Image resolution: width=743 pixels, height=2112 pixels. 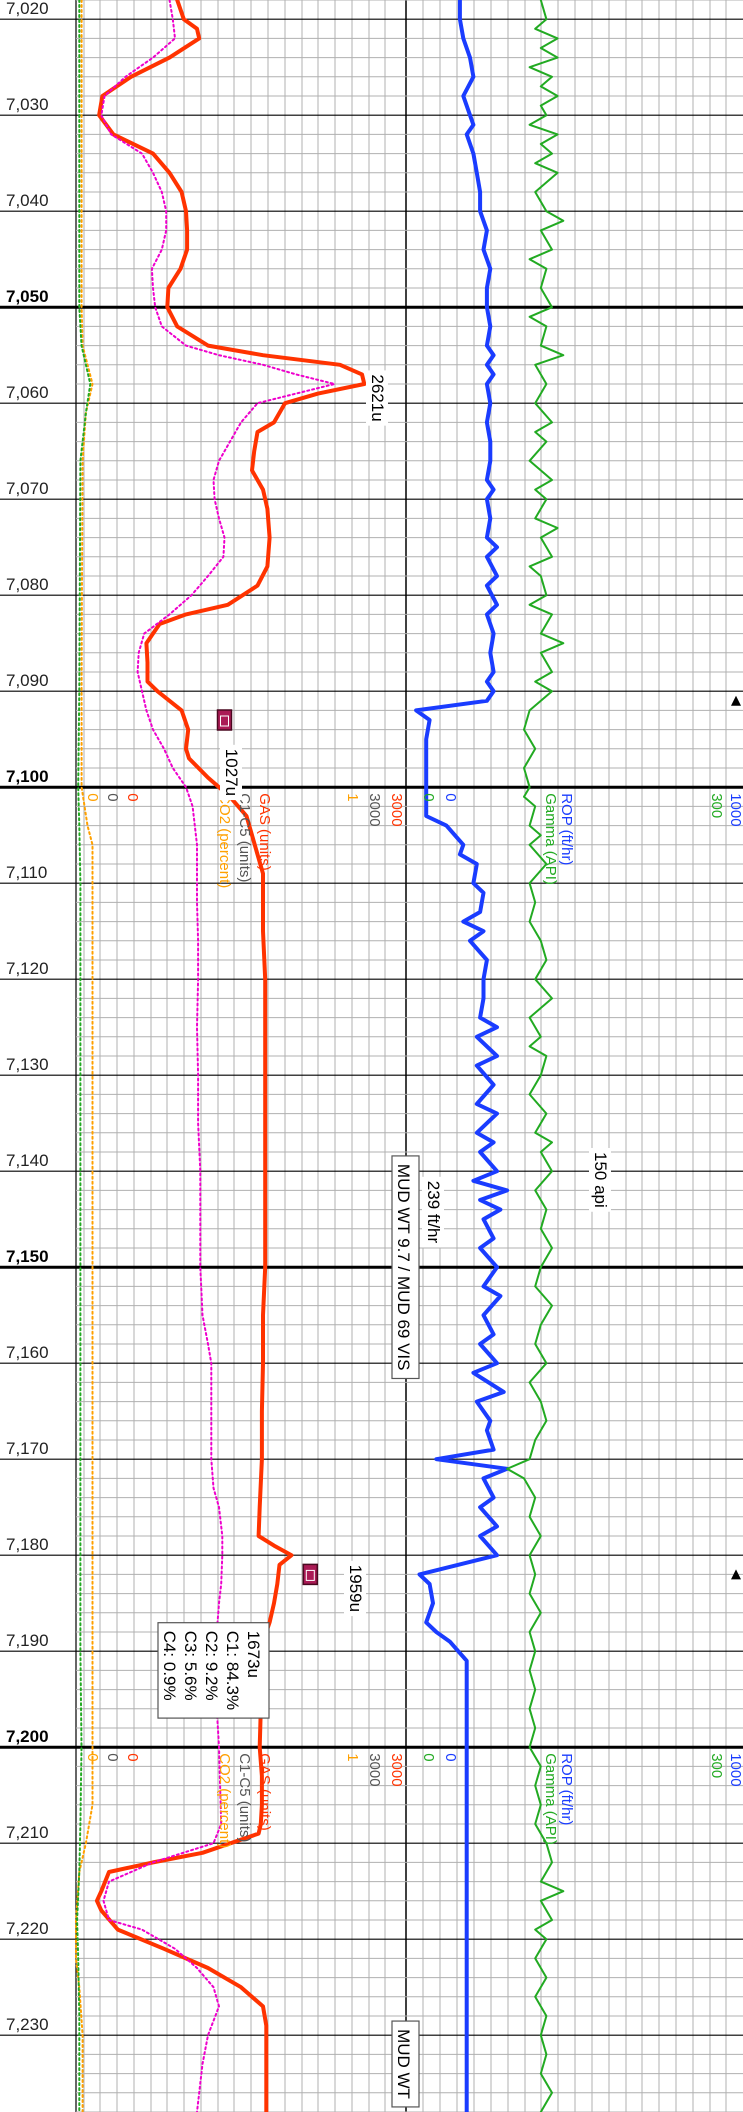 I want to click on depth-label: 7,200, so click(x=27, y=1736).